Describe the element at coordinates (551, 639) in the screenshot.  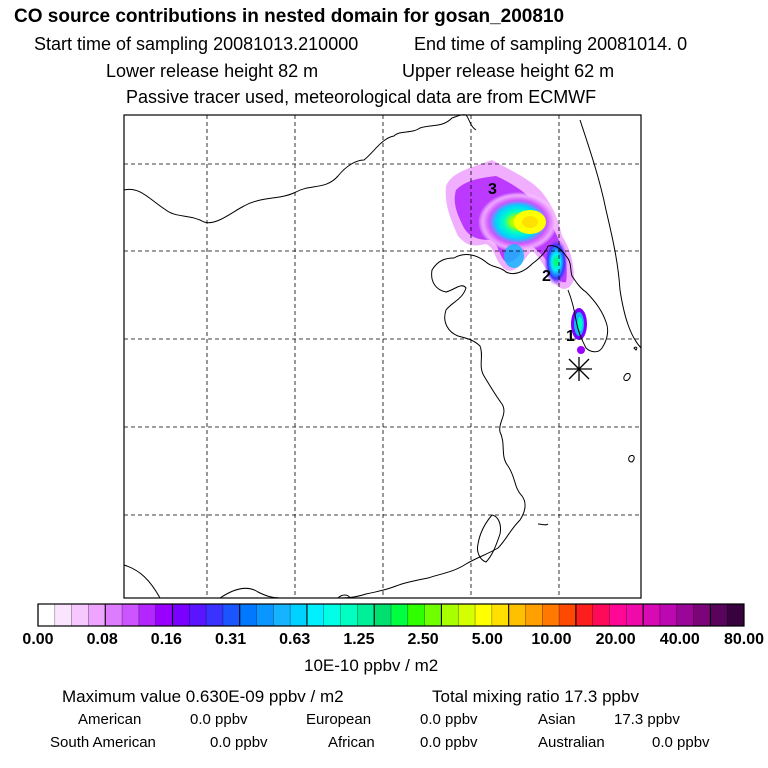
I see `colorbar-tick-label: 10.00` at that location.